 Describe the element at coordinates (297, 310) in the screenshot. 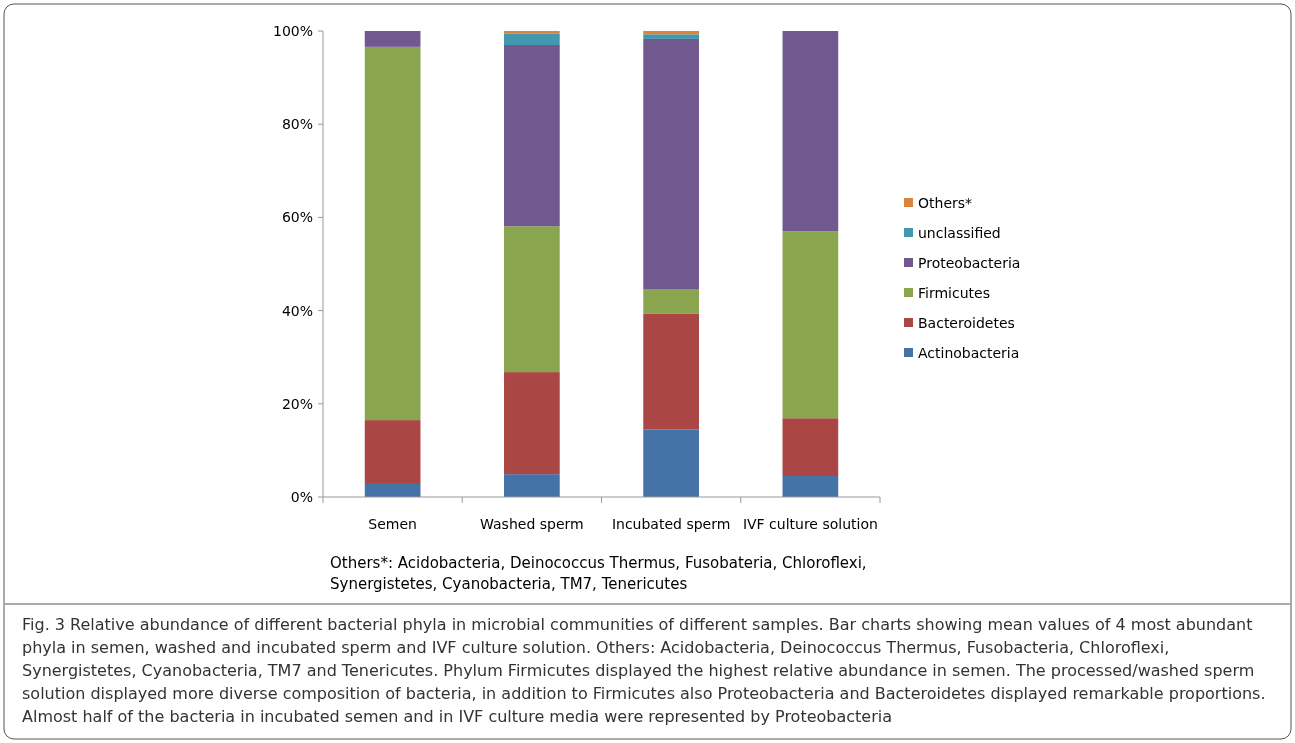

I see `y-tick-label: 40%` at that location.